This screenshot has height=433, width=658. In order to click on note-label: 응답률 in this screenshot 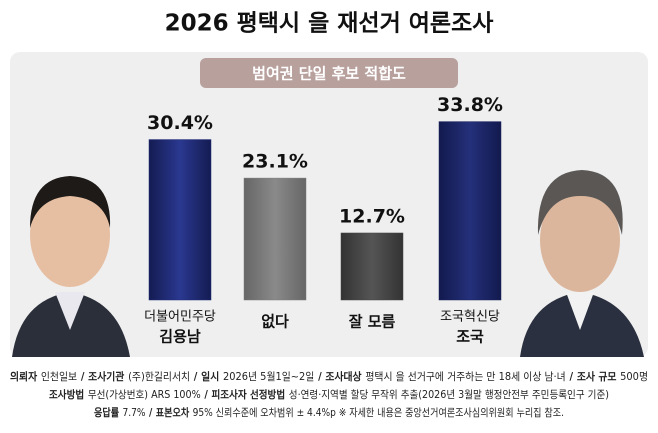, I will do `click(106, 413)`.